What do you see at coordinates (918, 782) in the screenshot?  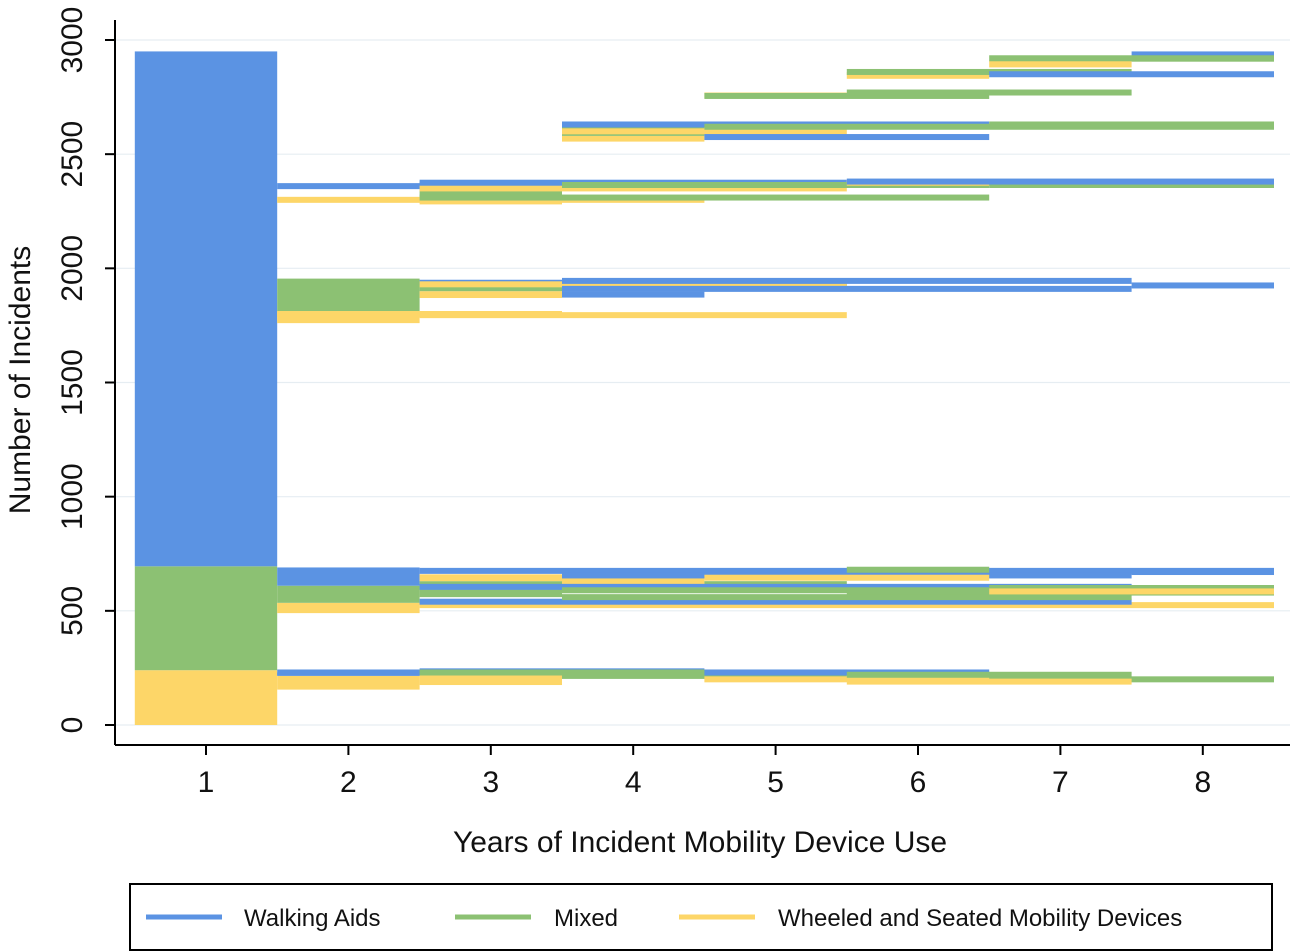 I see `x-tick-label-6: 6` at bounding box center [918, 782].